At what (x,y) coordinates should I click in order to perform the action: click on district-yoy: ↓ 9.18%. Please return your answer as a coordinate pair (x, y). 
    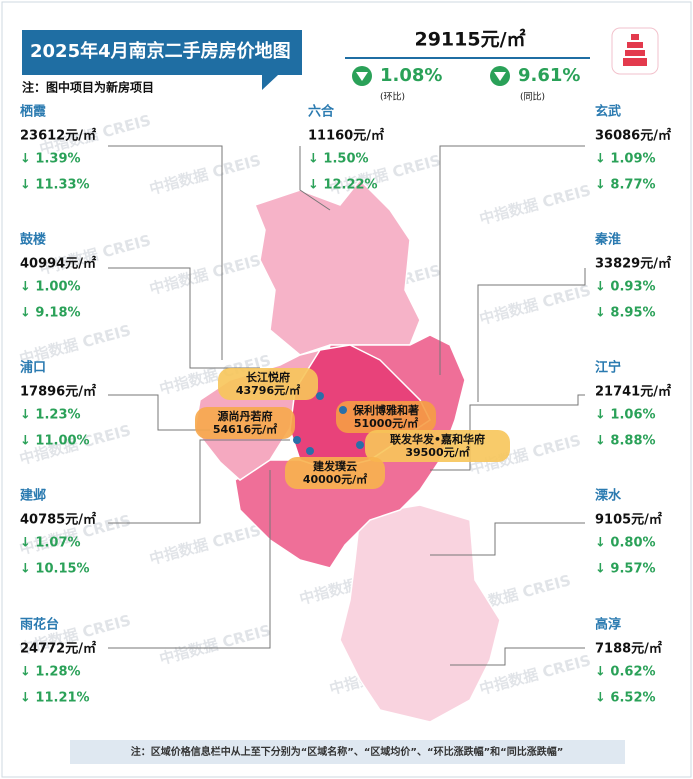
    Looking at the image, I should click on (50, 313).